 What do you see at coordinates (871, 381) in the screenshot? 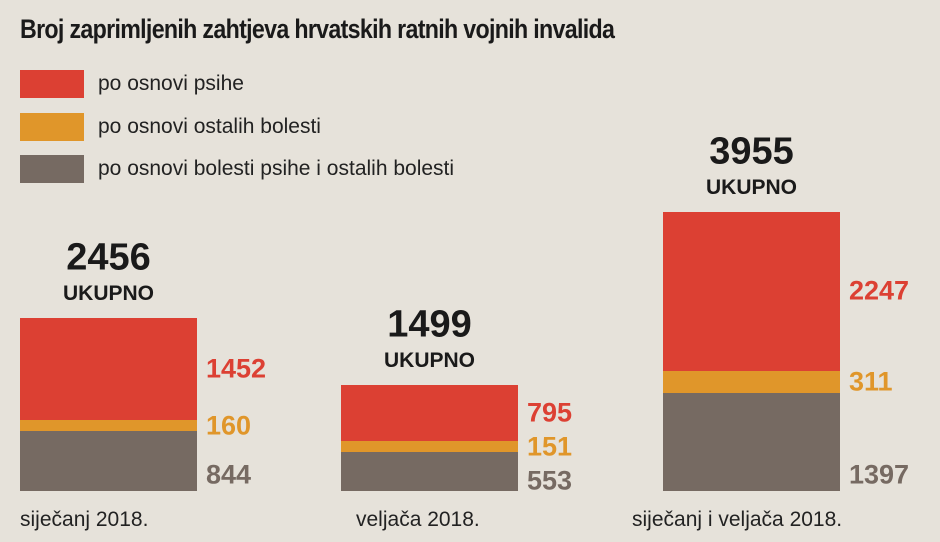
I see `data-label: 311` at bounding box center [871, 381].